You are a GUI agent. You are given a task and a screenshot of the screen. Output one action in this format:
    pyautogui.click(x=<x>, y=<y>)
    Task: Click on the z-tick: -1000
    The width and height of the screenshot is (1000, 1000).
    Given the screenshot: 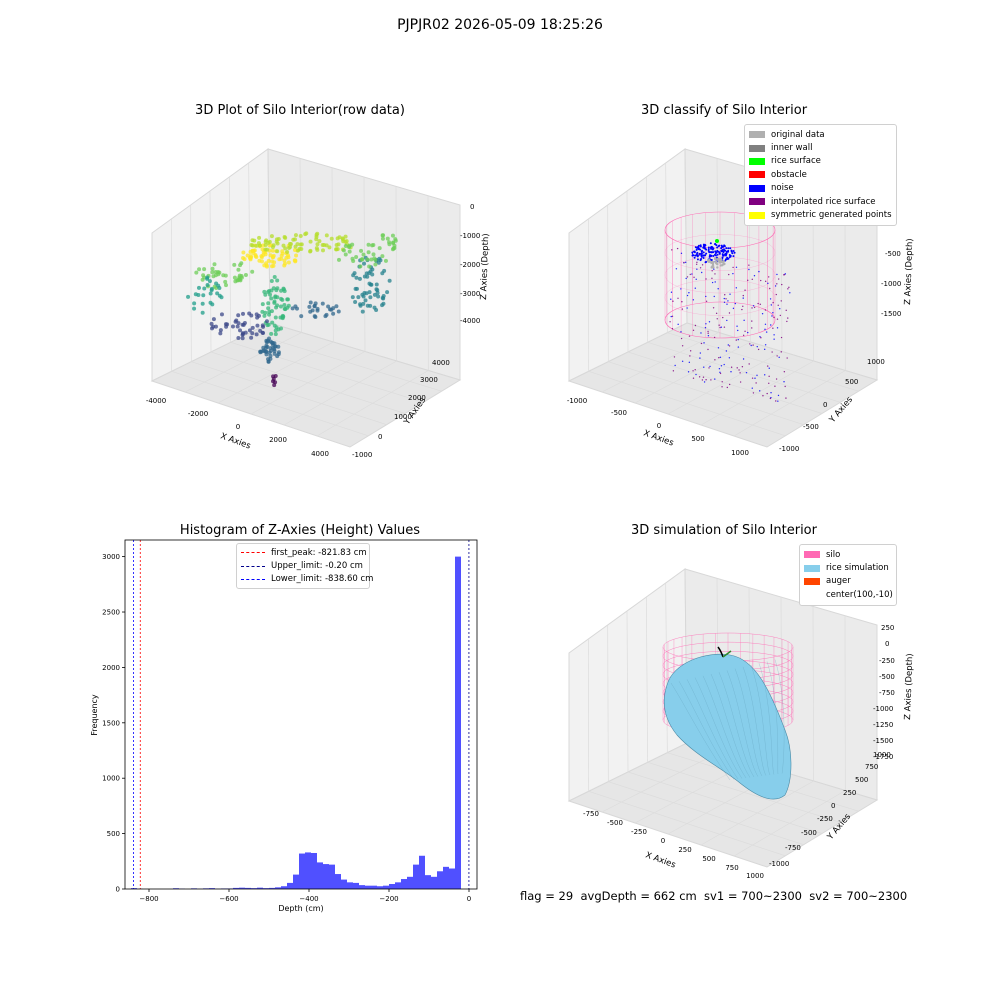 What is the action you would take?
    pyautogui.click(x=891, y=284)
    